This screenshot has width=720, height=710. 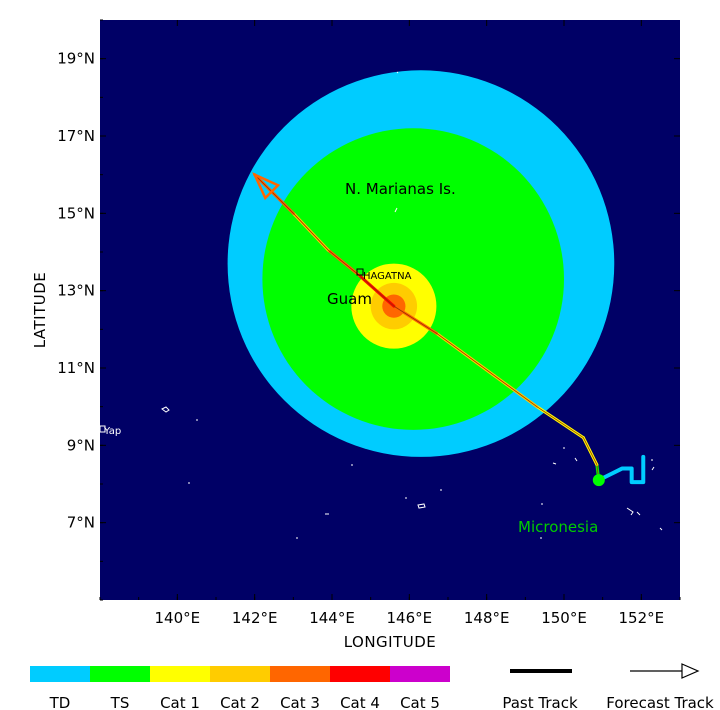 I want to click on y-tick-label: 11°N, so click(x=76, y=368).